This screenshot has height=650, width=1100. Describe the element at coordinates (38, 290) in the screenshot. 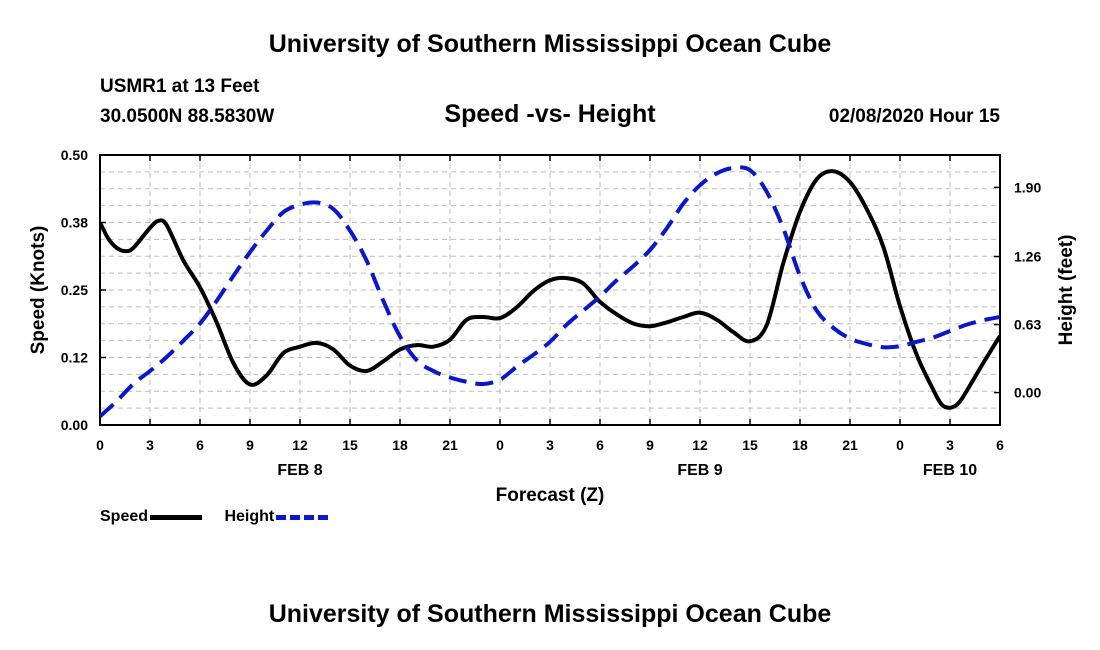

I see `y-axis-title: Speed (Knots)` at that location.